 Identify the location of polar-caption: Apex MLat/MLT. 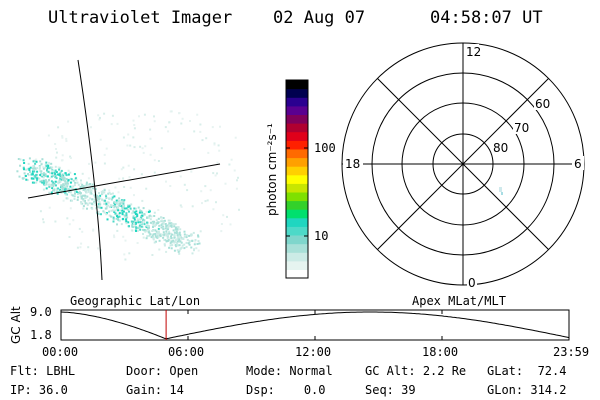
(459, 301).